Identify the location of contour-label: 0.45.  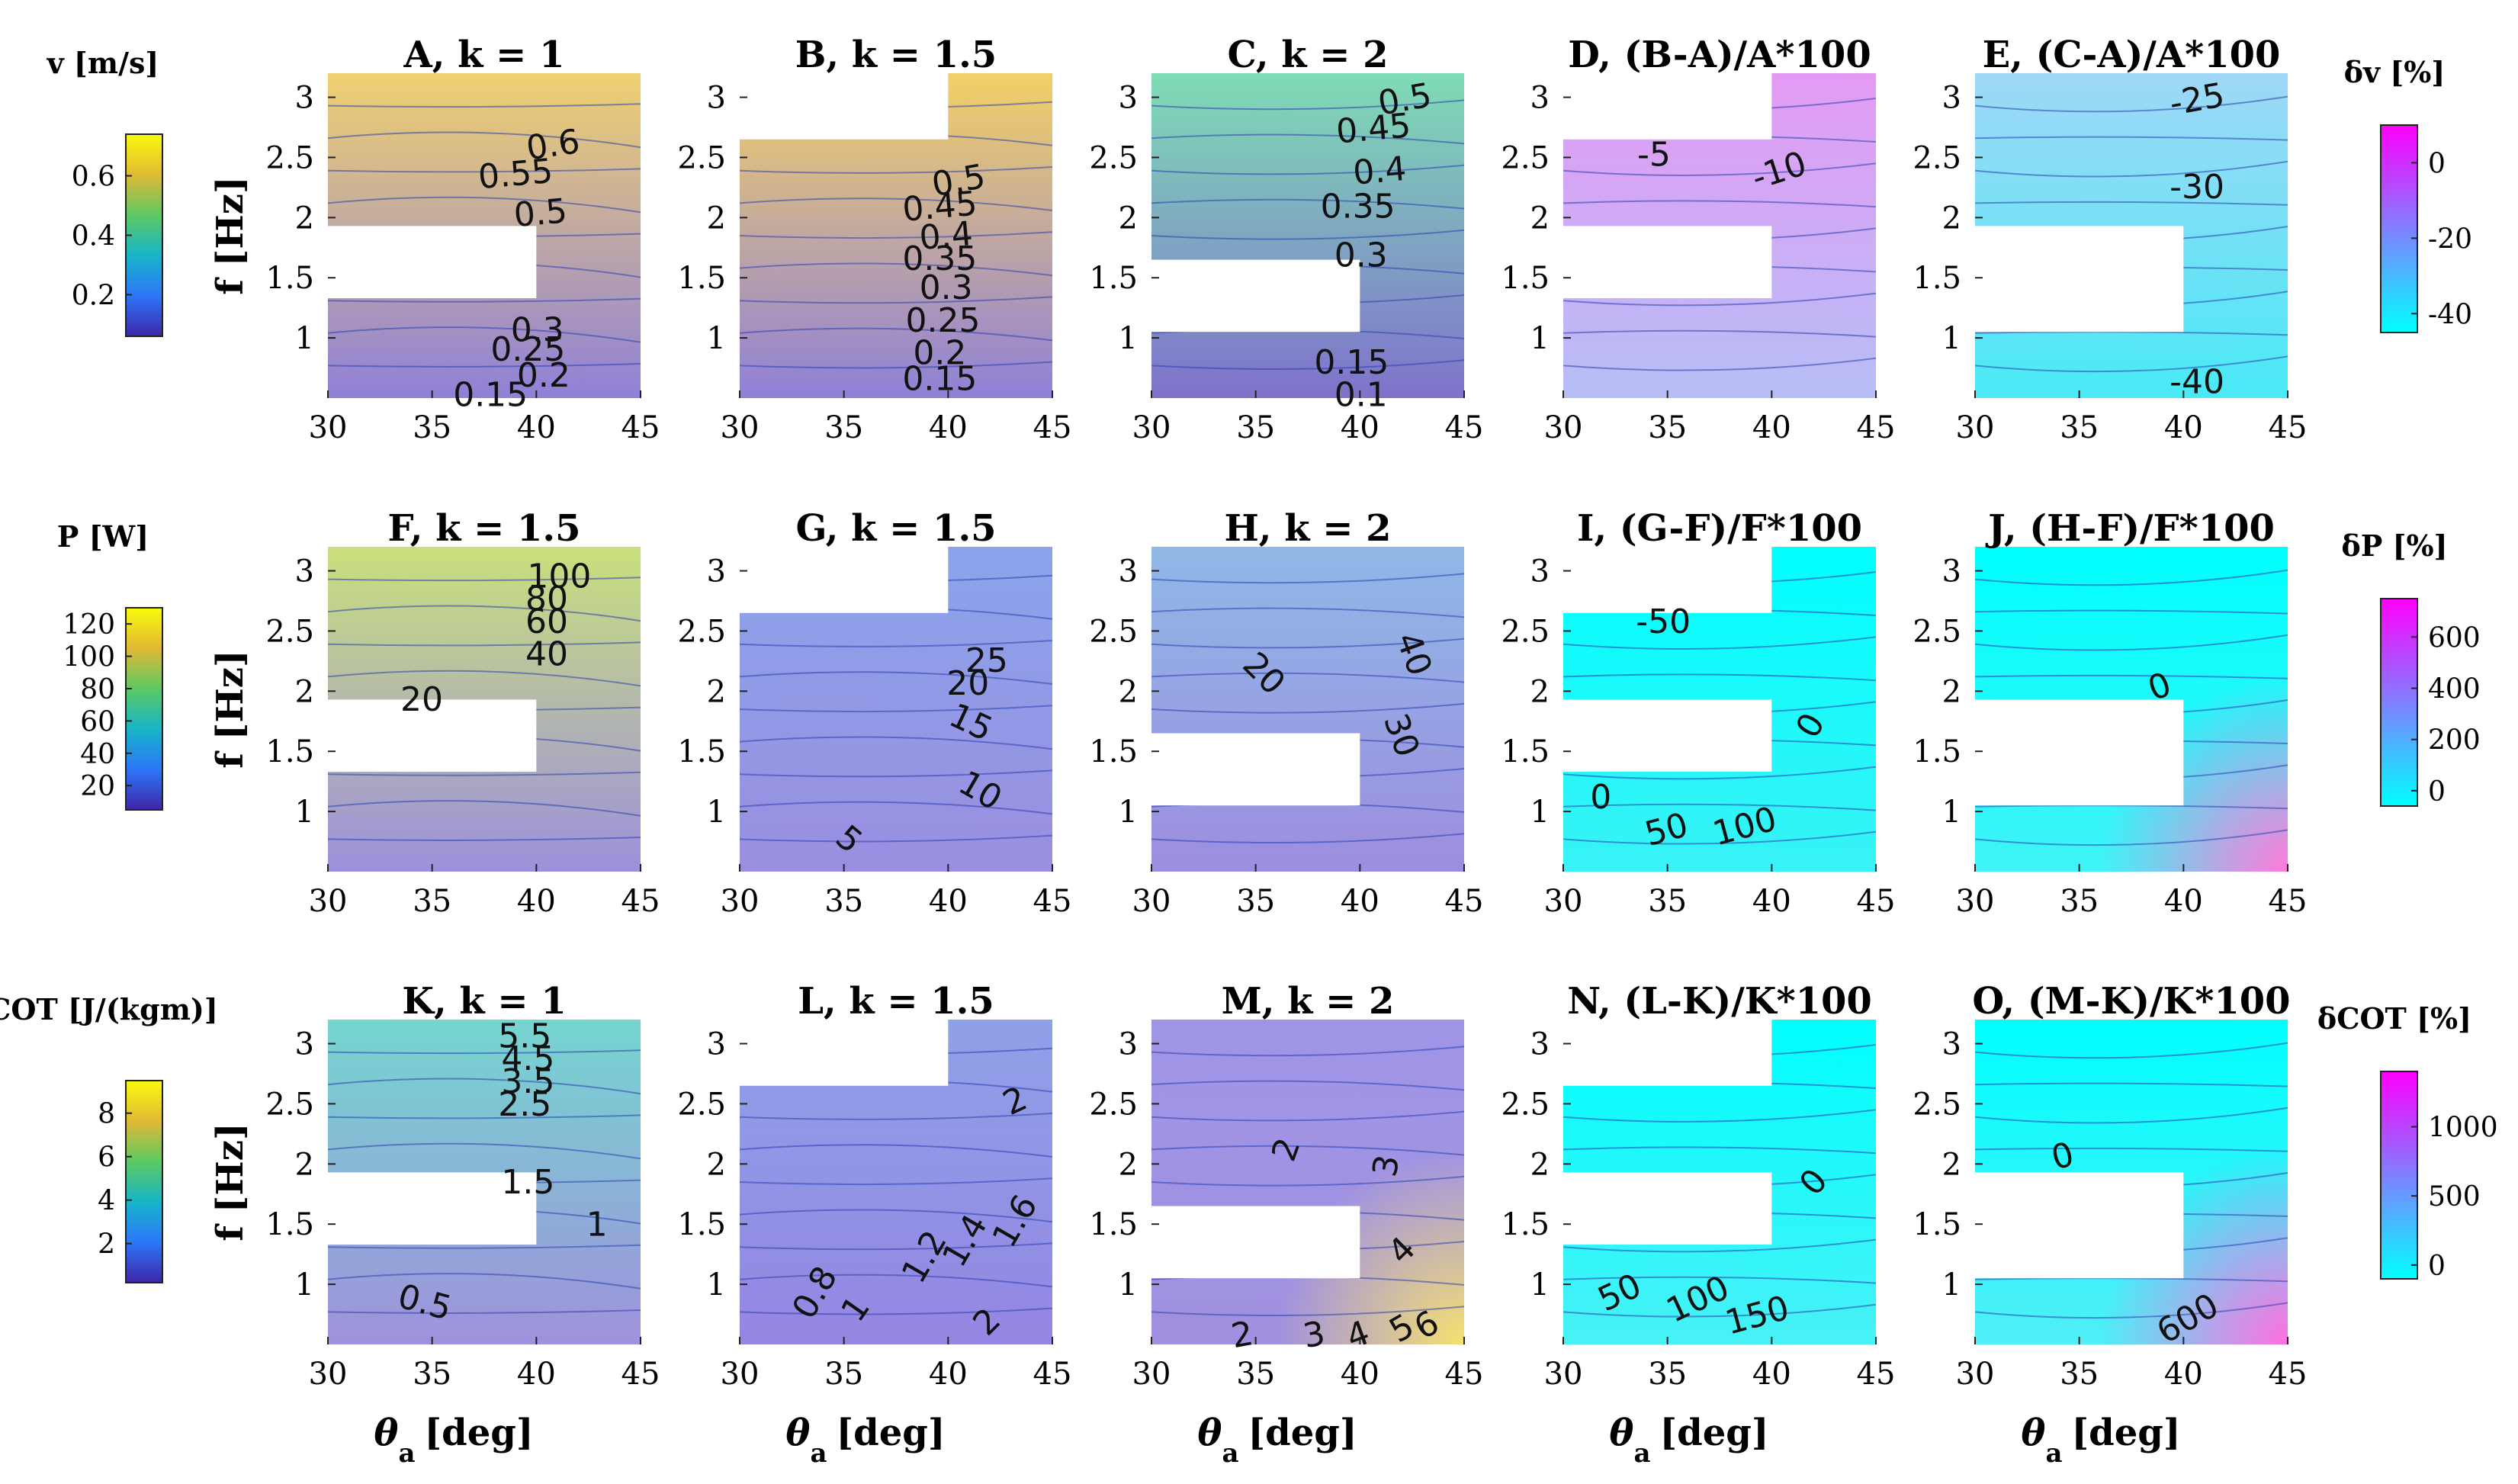
(1373, 128).